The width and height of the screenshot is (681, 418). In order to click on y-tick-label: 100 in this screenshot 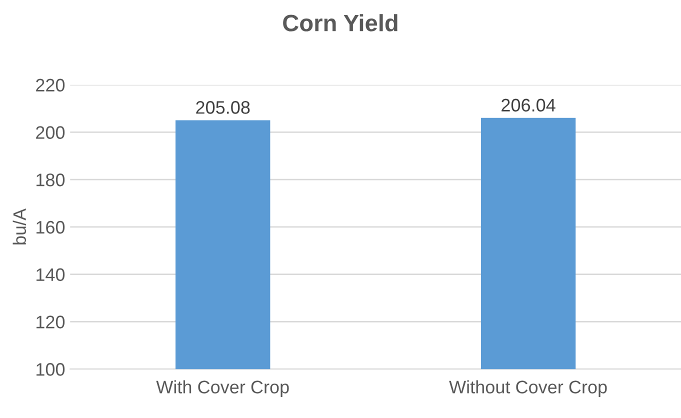, I will do `click(50, 369)`.